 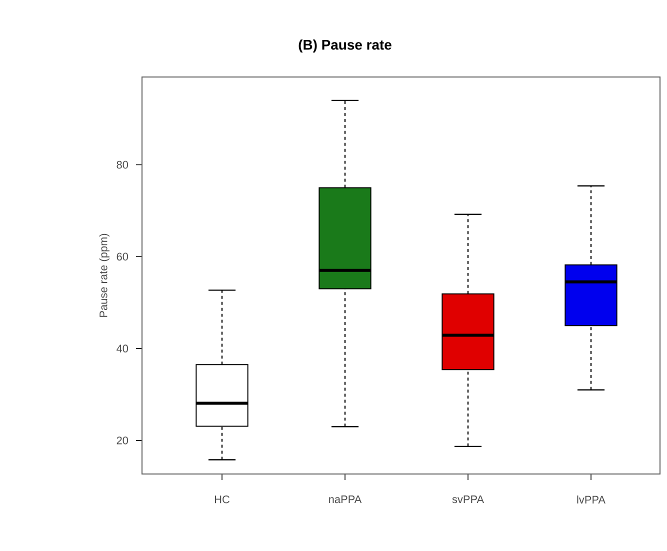 I want to click on x-tick-label: svPPA, so click(x=468, y=500).